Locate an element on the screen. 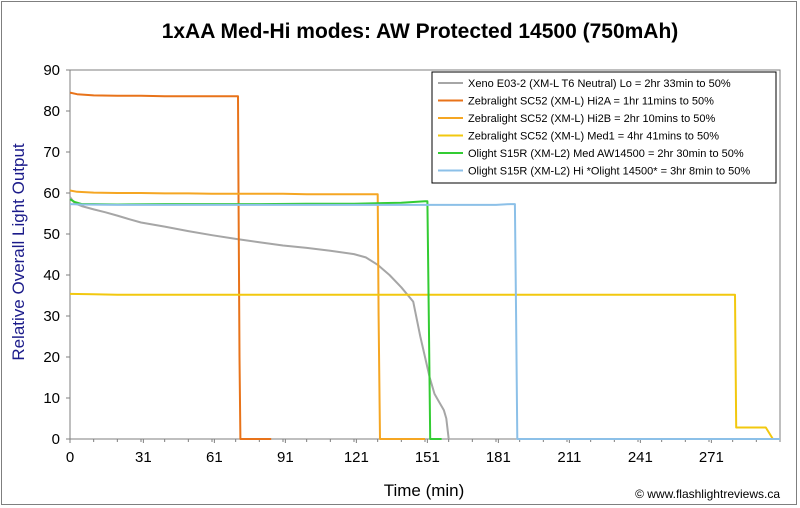 Image resolution: width=800 pixels, height=508 pixels. x-tick-label: 271 is located at coordinates (711, 457).